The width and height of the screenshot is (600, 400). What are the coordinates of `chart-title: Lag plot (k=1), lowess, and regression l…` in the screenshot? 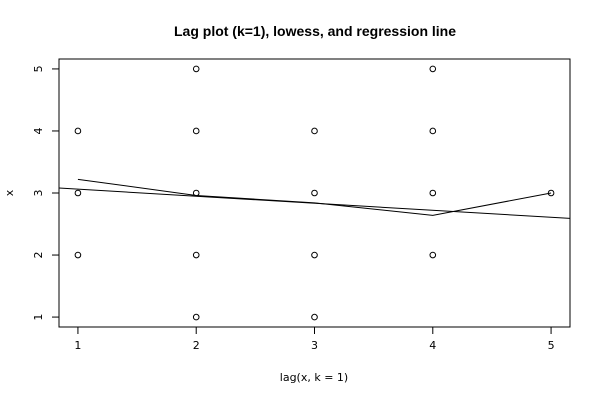 It's located at (315, 31).